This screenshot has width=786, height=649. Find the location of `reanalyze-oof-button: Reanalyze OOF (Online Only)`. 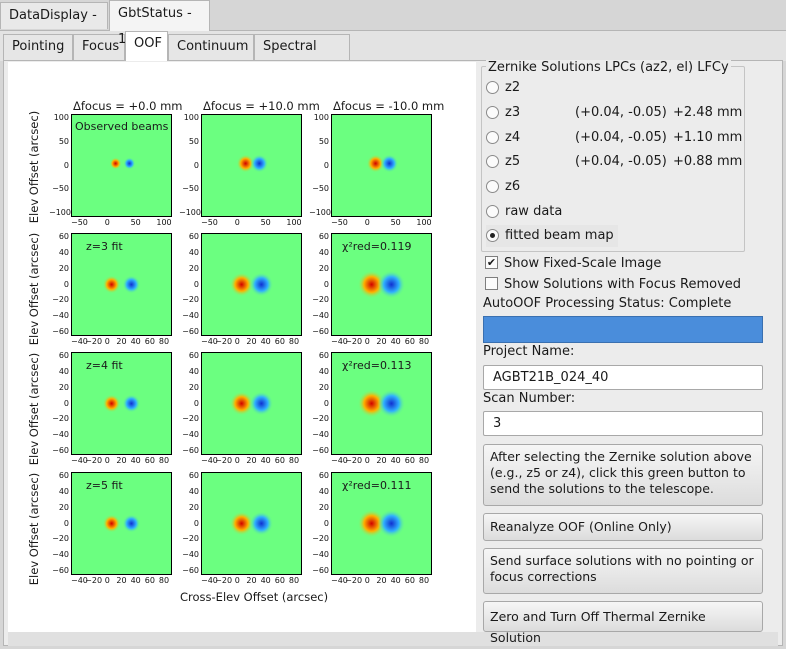

reanalyze-oof-button: Reanalyze OOF (Online Only) is located at coordinates (623, 527).